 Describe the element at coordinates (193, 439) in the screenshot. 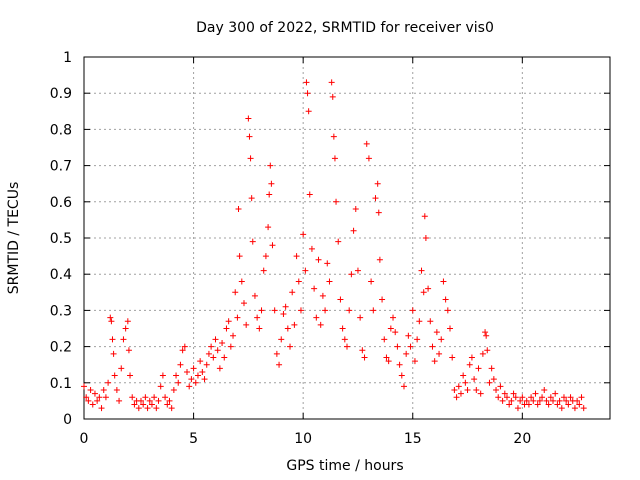

I see `x-tick-label: 5` at that location.